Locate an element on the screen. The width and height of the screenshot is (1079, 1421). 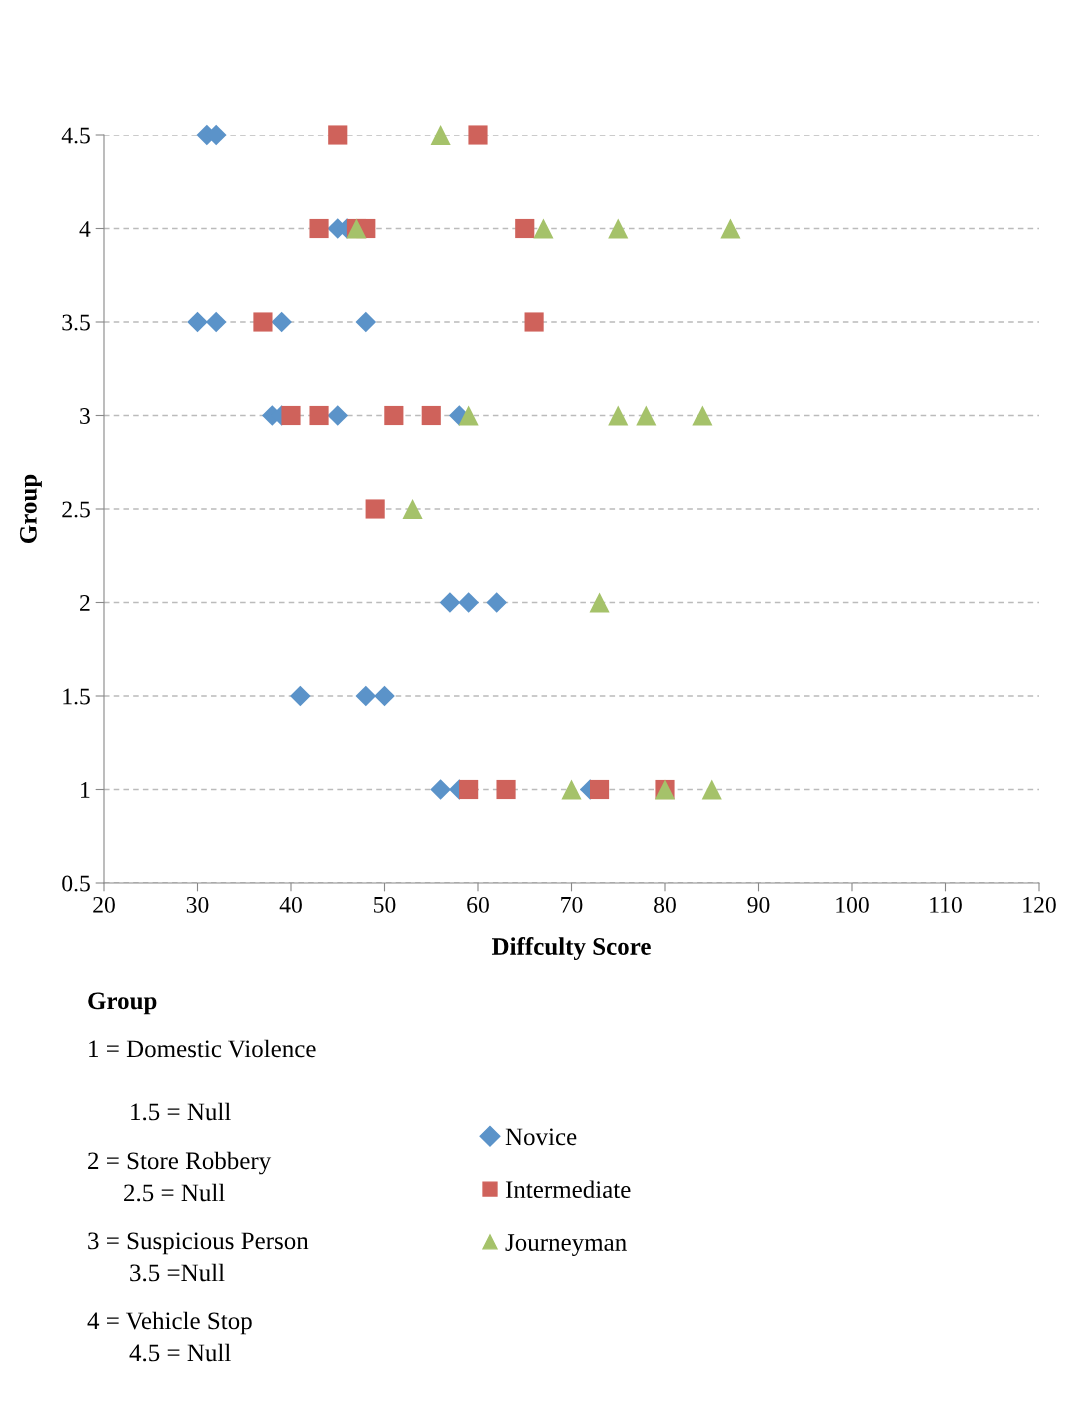
text: 1 = Domestic Violence is located at coordinates (202, 1048).